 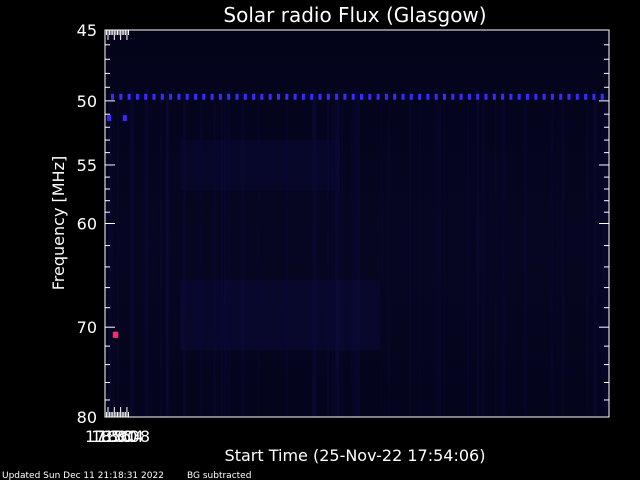 What do you see at coordinates (87, 327) in the screenshot?
I see `y-tick-label: 70` at bounding box center [87, 327].